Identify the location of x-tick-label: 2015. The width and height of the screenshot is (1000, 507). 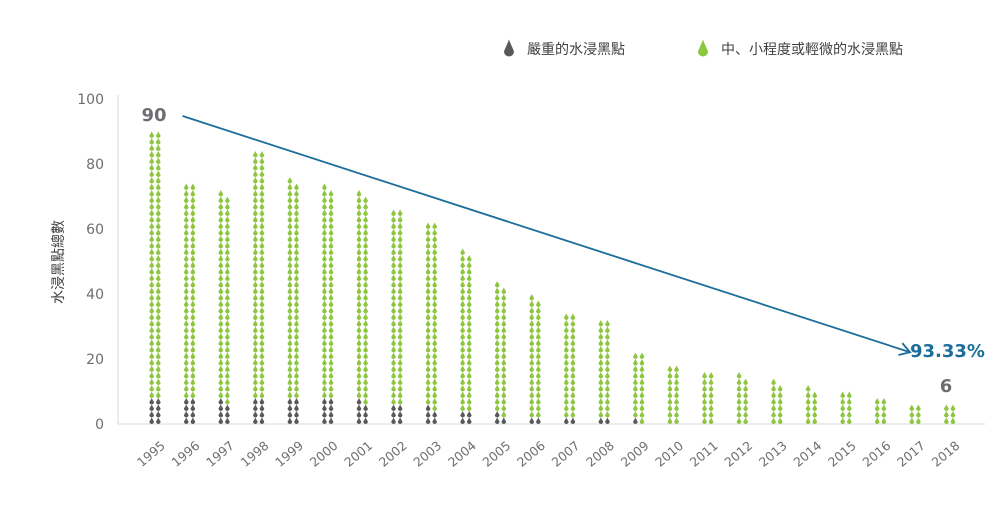
(842, 454).